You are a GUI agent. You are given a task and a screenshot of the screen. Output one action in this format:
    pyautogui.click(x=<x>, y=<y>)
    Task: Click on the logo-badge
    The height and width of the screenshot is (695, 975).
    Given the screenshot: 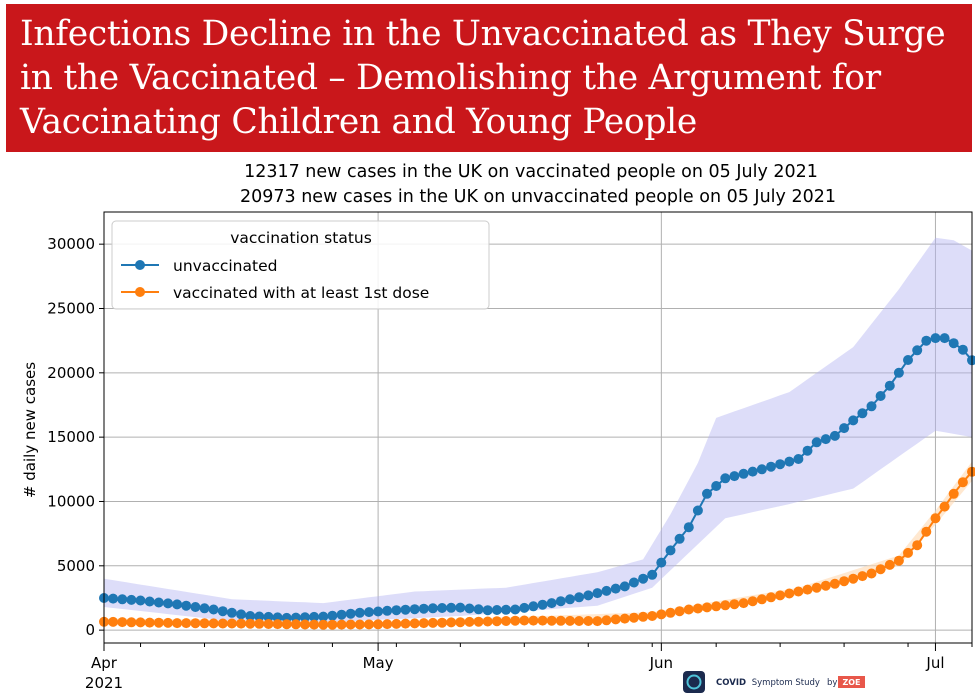 What is the action you would take?
    pyautogui.click(x=851, y=682)
    